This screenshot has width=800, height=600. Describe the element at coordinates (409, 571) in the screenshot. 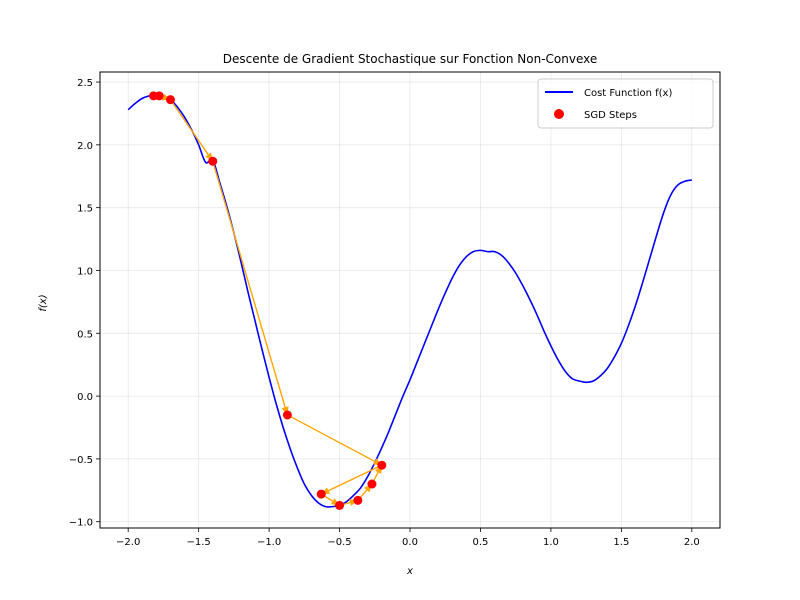

I see `x-axis-label: x` at that location.